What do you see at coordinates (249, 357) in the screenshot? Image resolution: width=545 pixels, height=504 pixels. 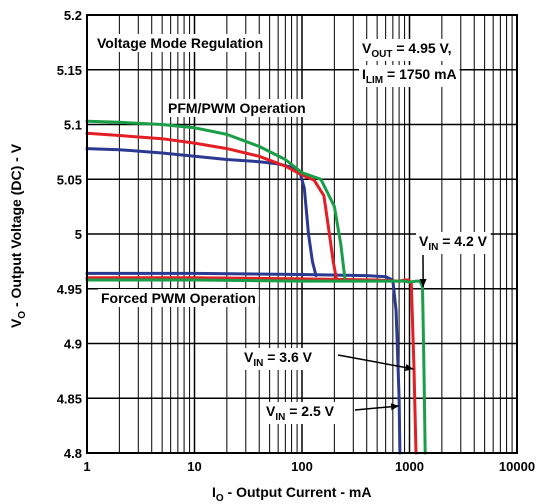 I see `annotation-vin-3-6-main: V` at bounding box center [249, 357].